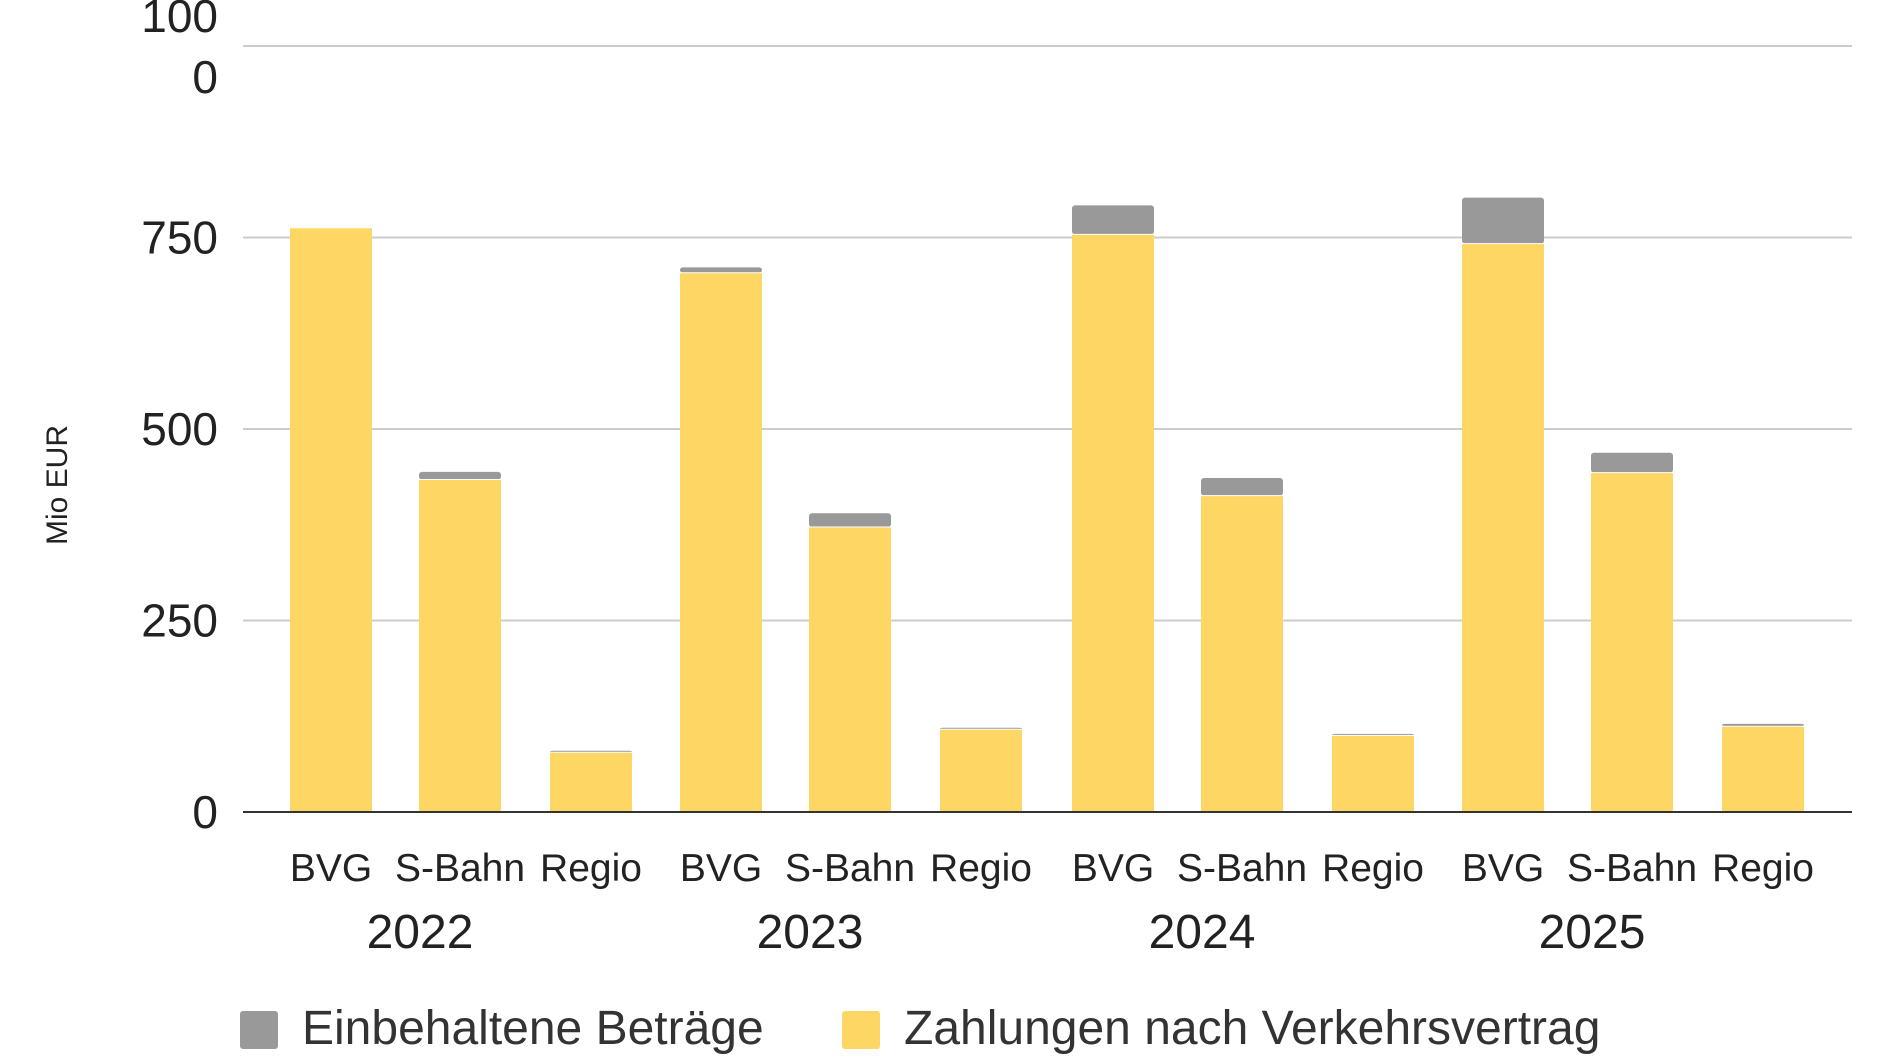 This screenshot has width=1880, height=1059. What do you see at coordinates (591, 782) in the screenshot?
I see `bar-segment-zahlungen-2022-regio` at bounding box center [591, 782].